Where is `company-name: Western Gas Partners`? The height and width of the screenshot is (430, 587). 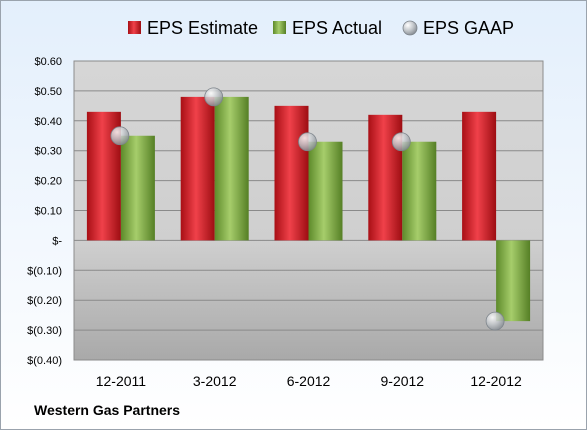 company-name: Western Gas Partners is located at coordinates (107, 410).